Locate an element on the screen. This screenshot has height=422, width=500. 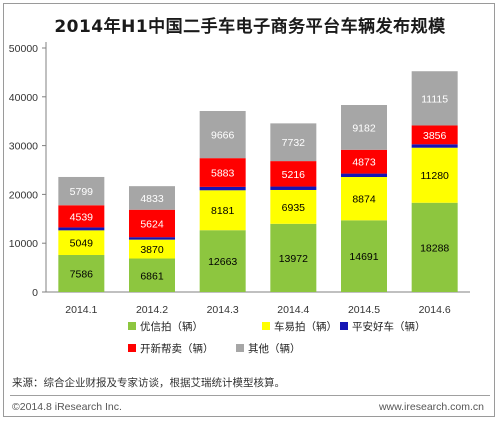
source-note: 来源：综合企业财报及专家访谈，根据艾瑞统计模型核算。 is located at coordinates (148, 383).